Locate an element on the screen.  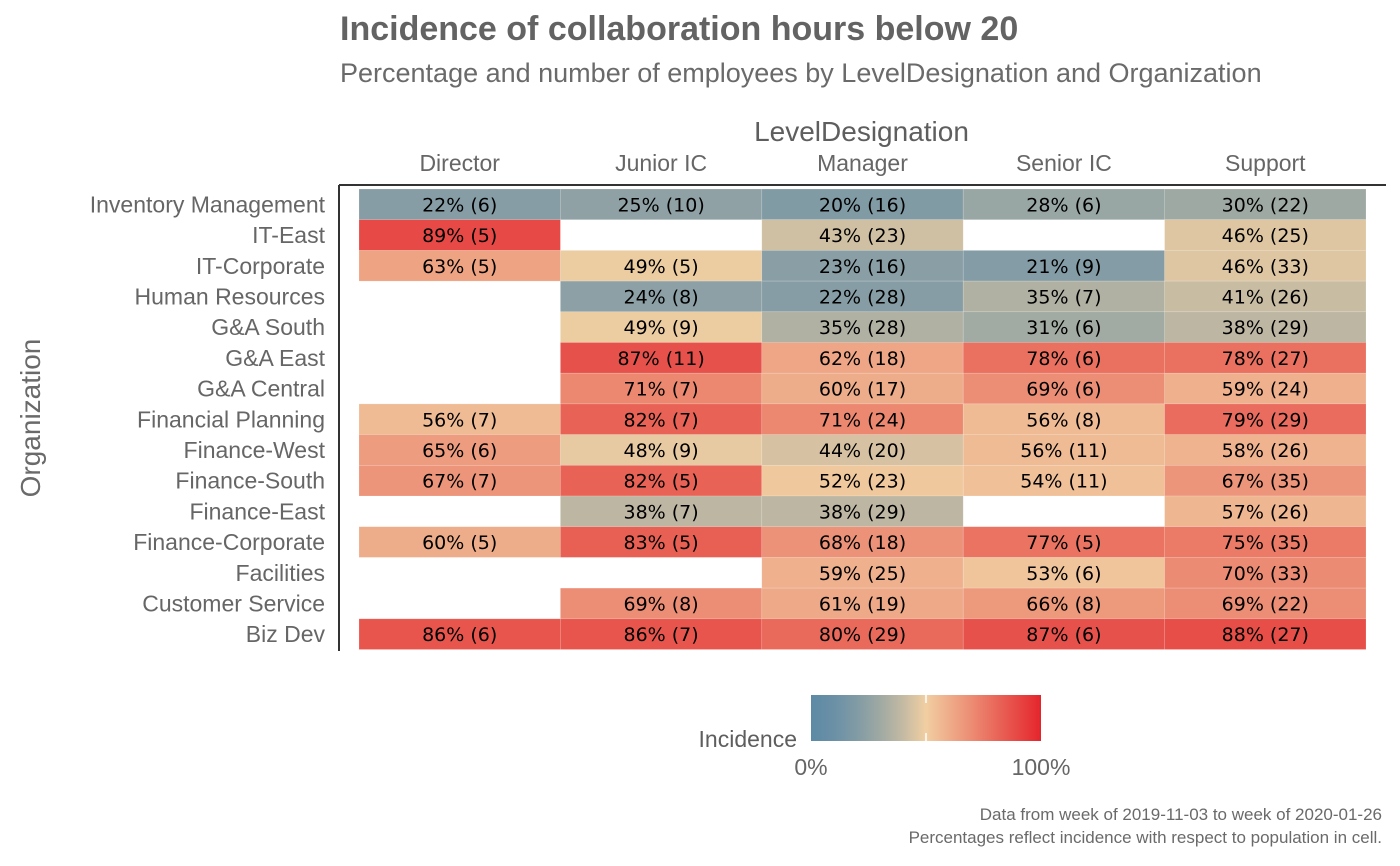
x-tick-label: Support is located at coordinates (1265, 163).